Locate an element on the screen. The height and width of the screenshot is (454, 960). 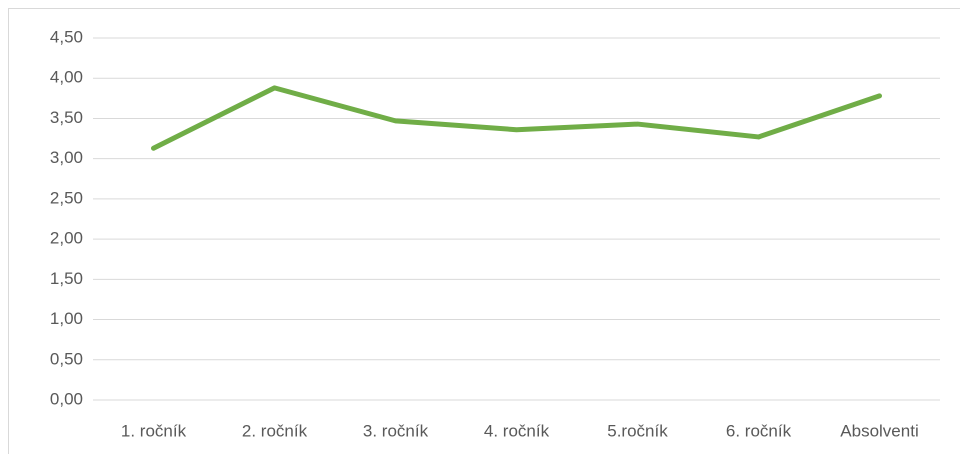
x-tick-label: 5.ročník is located at coordinates (637, 430).